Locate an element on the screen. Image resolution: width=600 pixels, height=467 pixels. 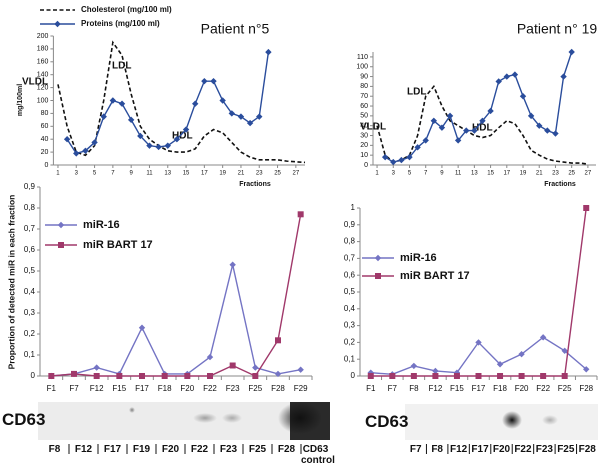
y-tick-label: 80 is located at coordinates (45, 113).